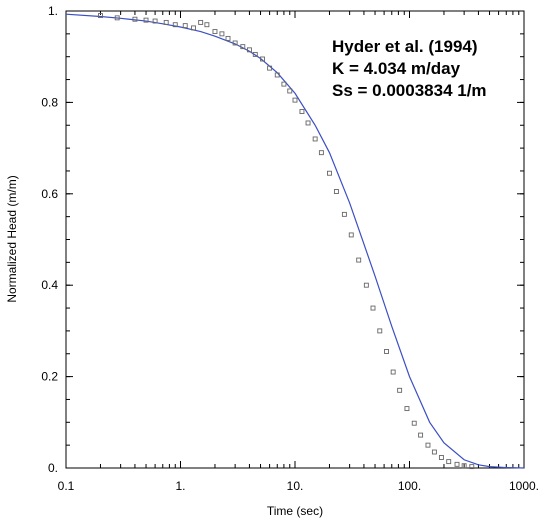 This screenshot has height=522, width=542. Describe the element at coordinates (409, 486) in the screenshot. I see `x-tick-label: 100.` at that location.